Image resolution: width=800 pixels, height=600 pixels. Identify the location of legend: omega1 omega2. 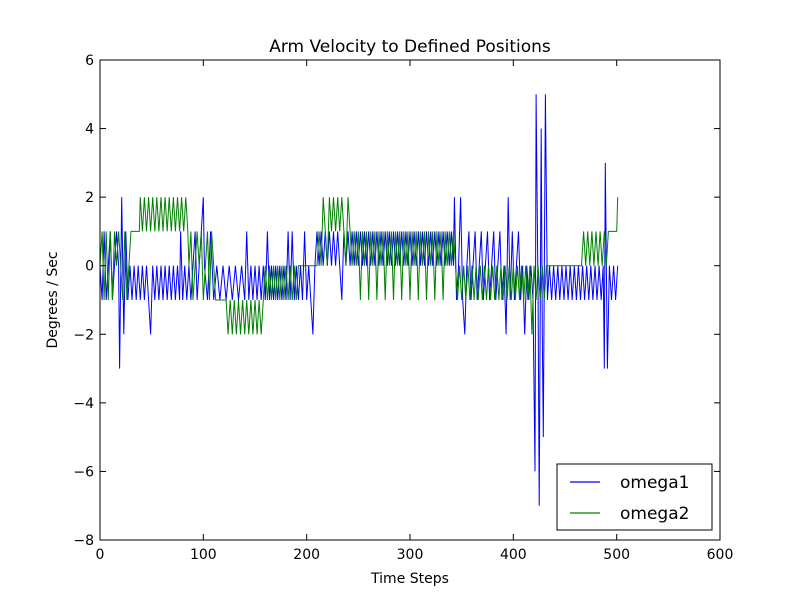
(634, 497).